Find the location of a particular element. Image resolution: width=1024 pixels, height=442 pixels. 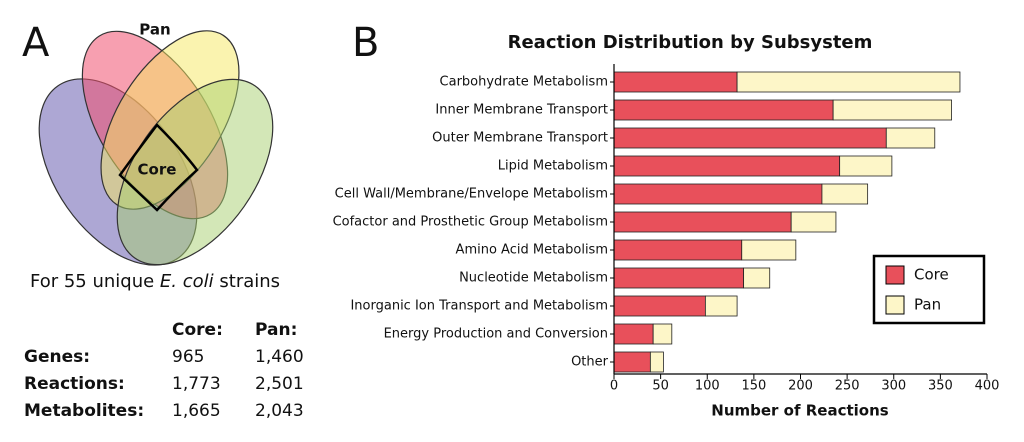

row-label: Reactions: is located at coordinates (74, 384).